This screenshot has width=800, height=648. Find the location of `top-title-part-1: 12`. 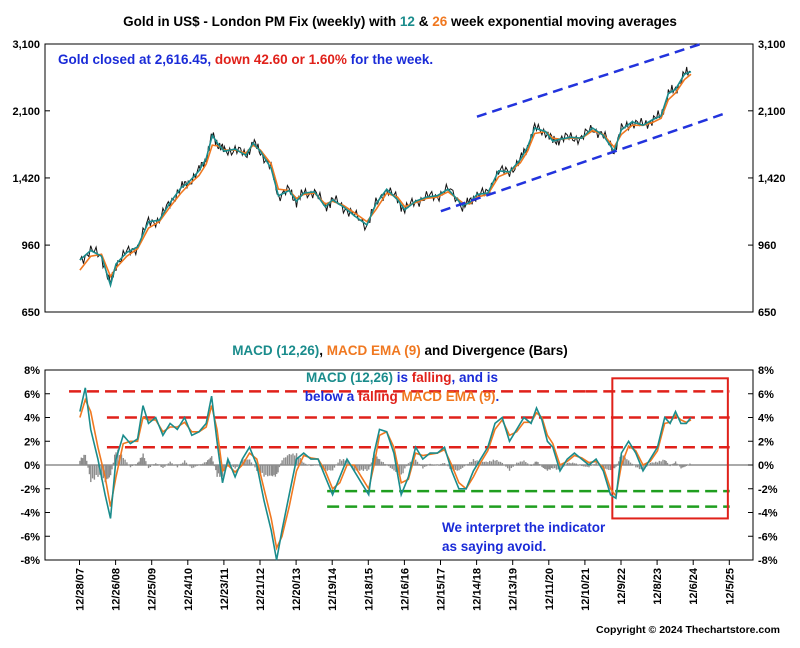

top-title-part-1: 12 is located at coordinates (407, 21).